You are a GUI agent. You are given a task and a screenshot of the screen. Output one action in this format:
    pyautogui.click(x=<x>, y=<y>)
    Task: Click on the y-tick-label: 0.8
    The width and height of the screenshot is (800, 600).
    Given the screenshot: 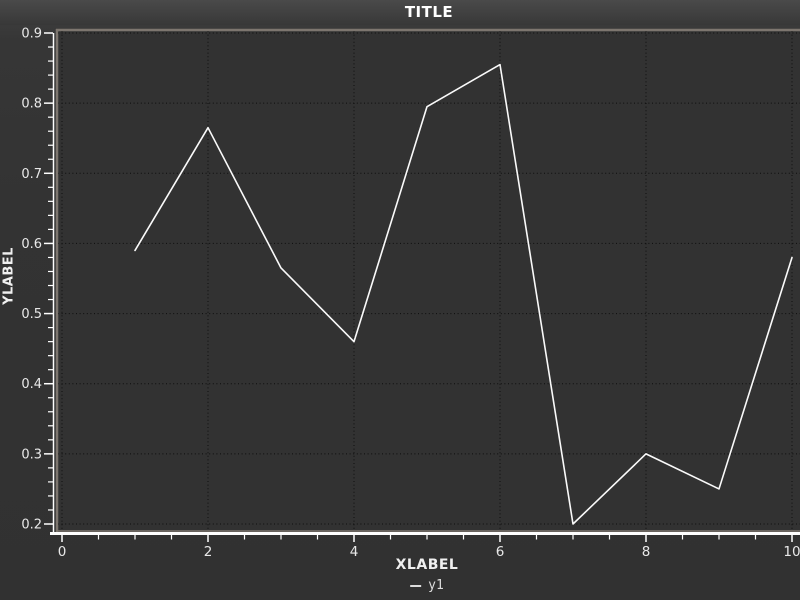 What is the action you would take?
    pyautogui.click(x=31, y=104)
    